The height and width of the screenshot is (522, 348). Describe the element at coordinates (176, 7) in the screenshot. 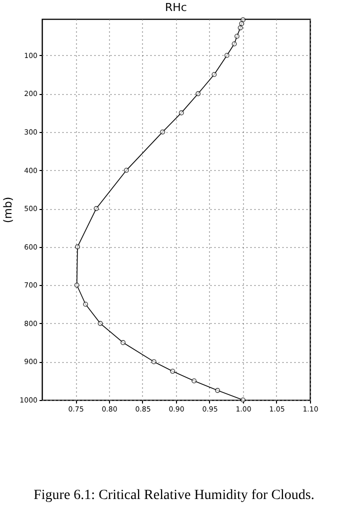

I see `chart-title: RHc` at that location.